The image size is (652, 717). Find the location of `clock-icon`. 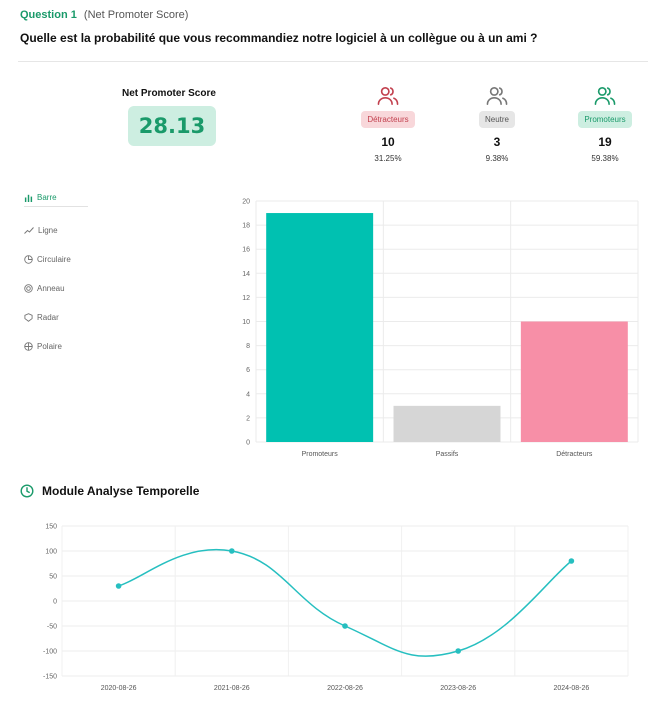

clock-icon is located at coordinates (27, 491).